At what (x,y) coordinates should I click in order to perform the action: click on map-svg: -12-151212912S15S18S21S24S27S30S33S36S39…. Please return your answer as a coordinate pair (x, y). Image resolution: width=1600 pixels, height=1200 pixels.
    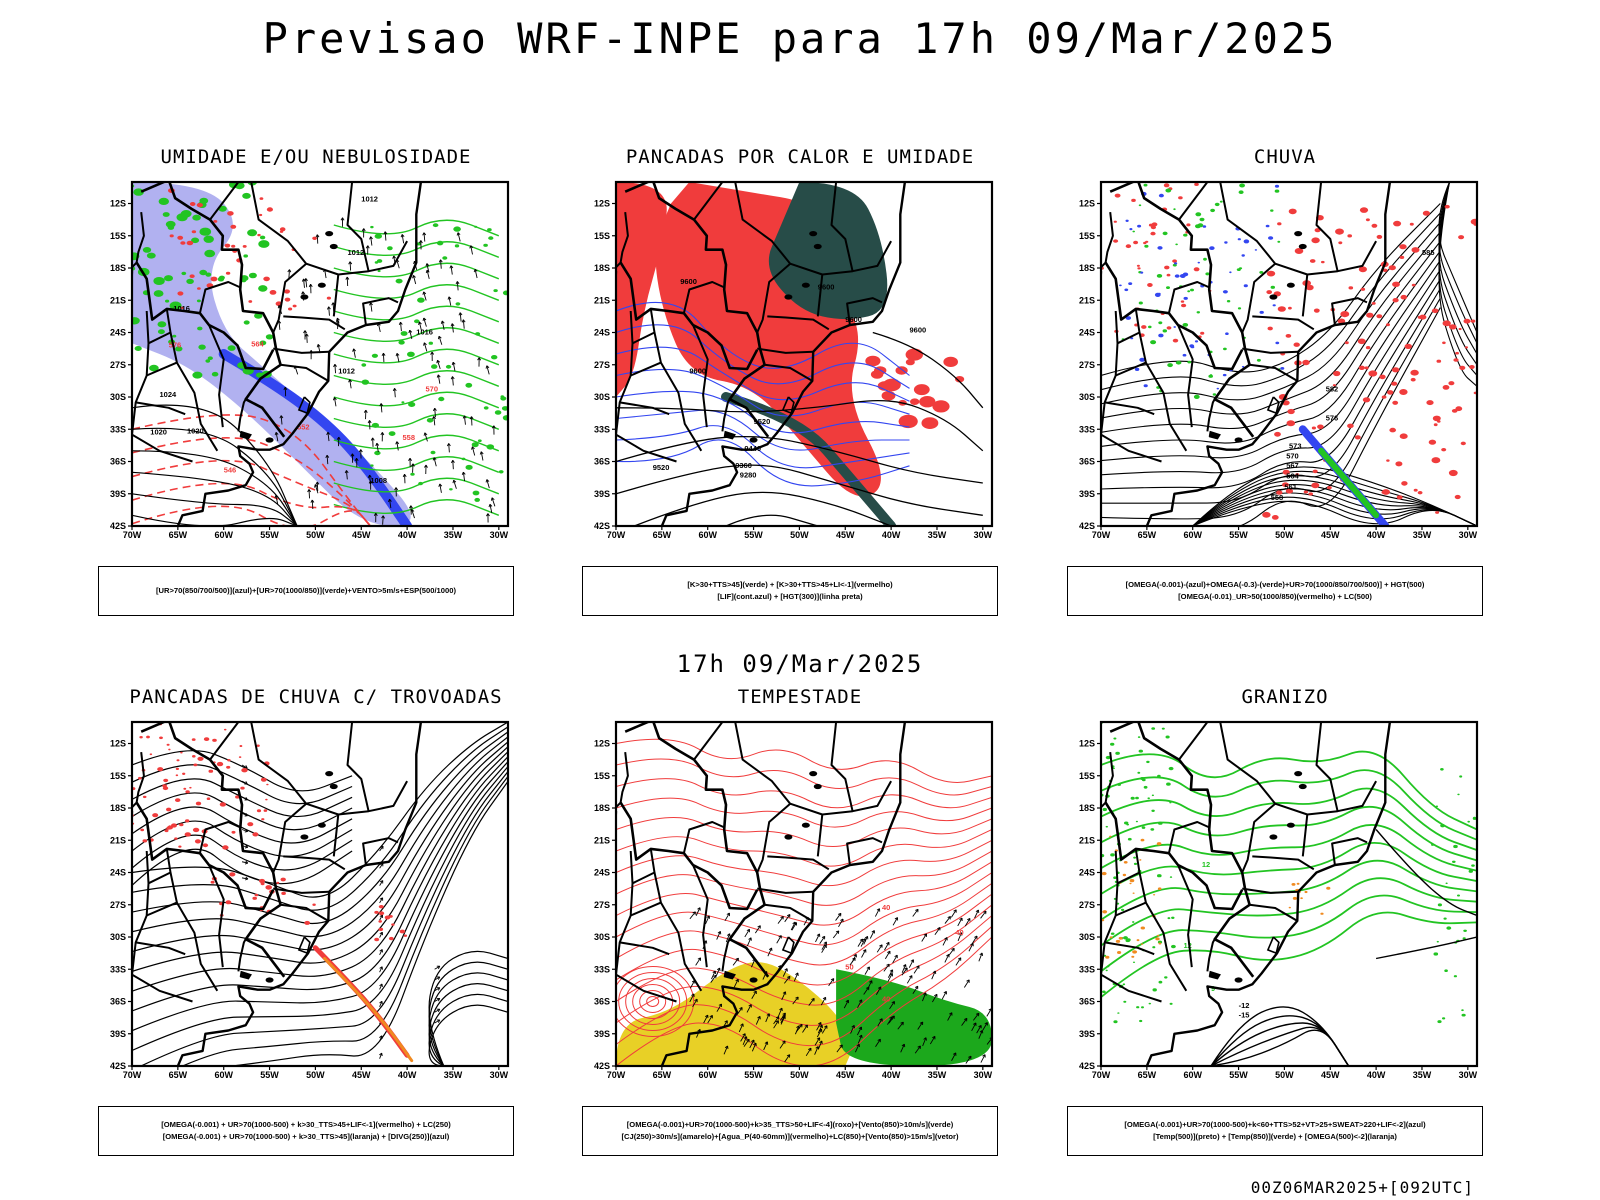
    Looking at the image, I should click on (1279, 900).